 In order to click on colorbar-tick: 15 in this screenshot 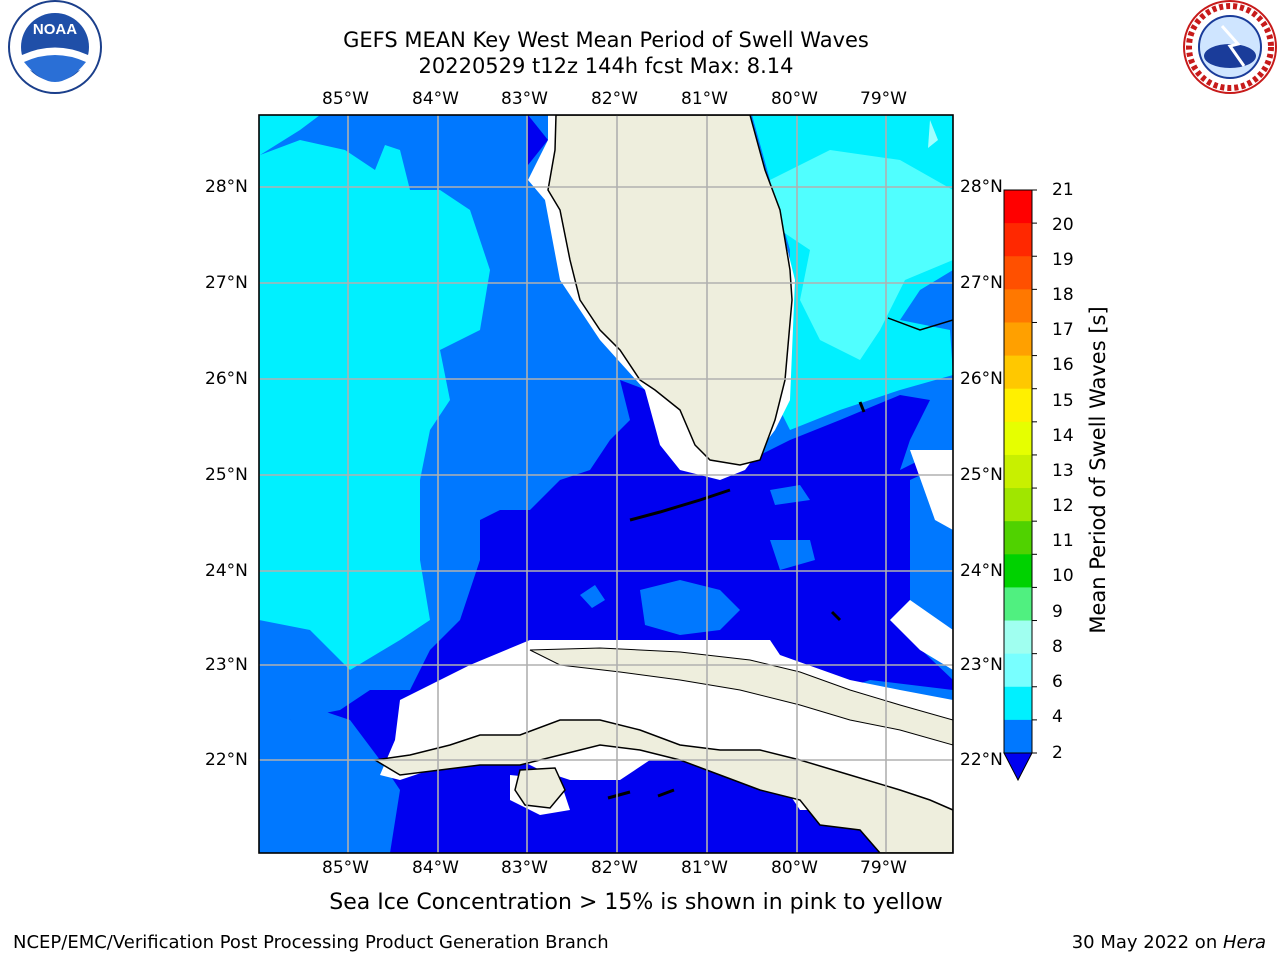, I will do `click(1063, 401)`.